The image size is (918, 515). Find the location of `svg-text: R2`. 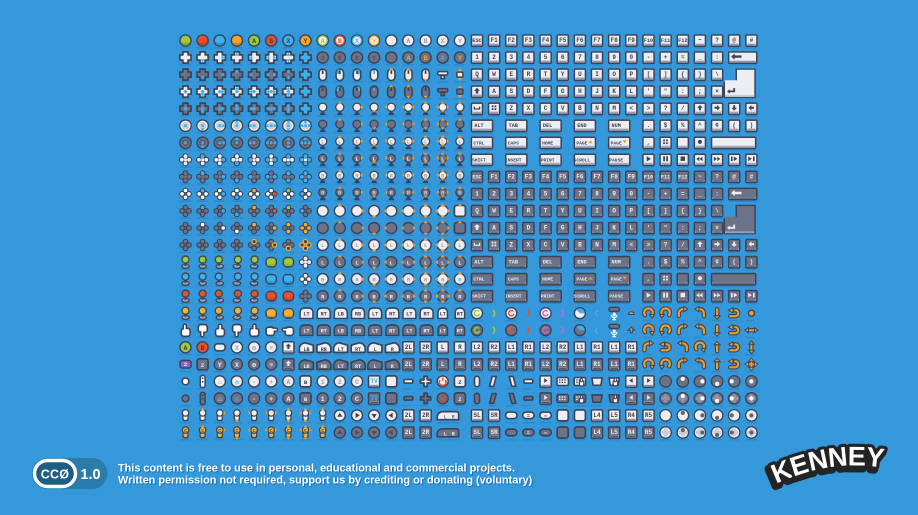

svg-text: R2 is located at coordinates (494, 364).